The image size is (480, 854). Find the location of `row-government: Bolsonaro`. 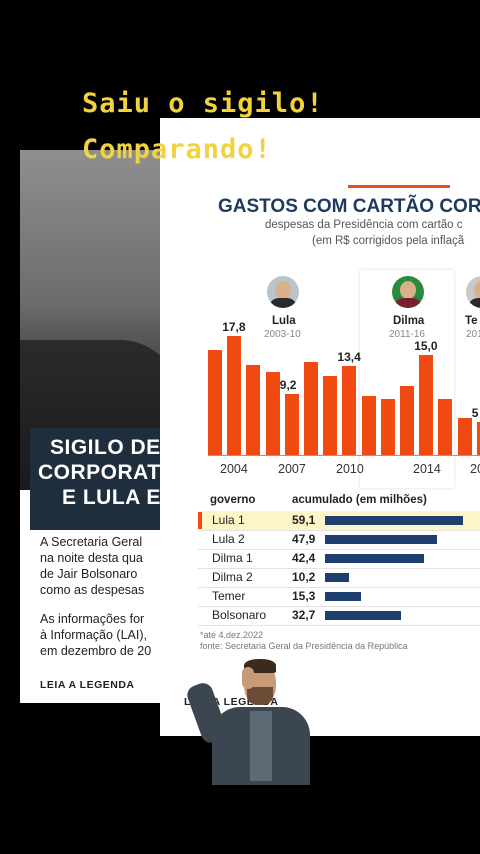

row-government: Bolsonaro is located at coordinates (239, 615).